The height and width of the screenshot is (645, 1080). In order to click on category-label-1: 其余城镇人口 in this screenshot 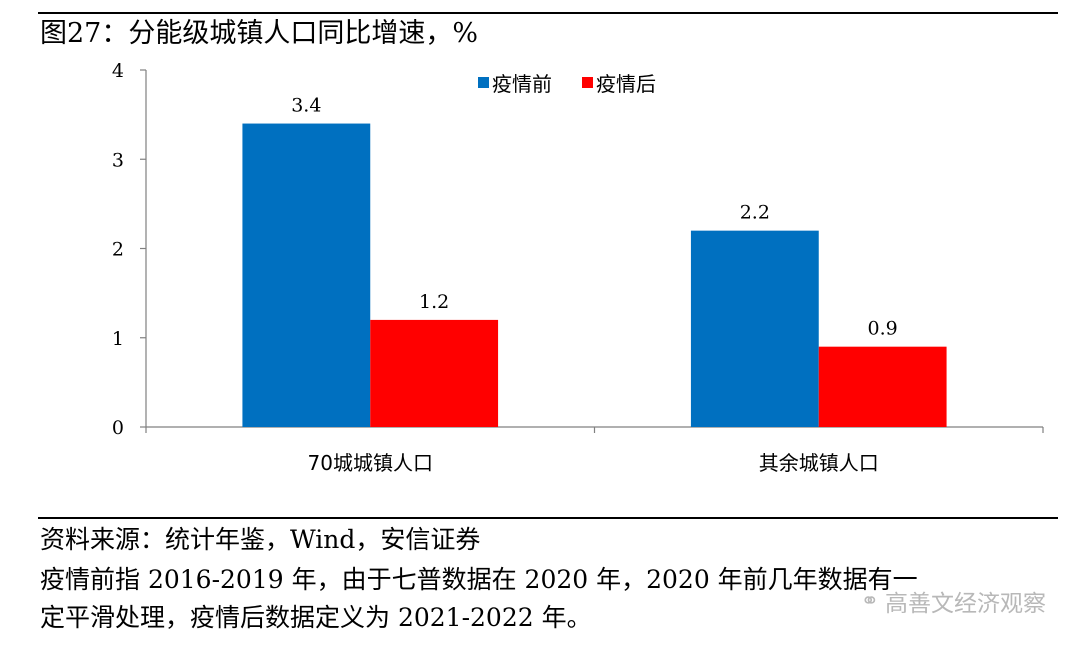, I will do `click(819, 463)`.